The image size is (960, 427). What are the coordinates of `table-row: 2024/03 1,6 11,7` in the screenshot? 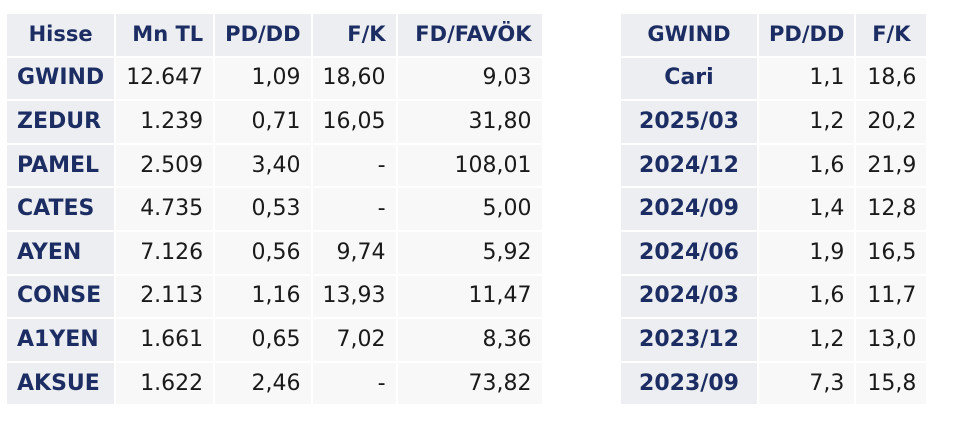 It's located at (774, 296).